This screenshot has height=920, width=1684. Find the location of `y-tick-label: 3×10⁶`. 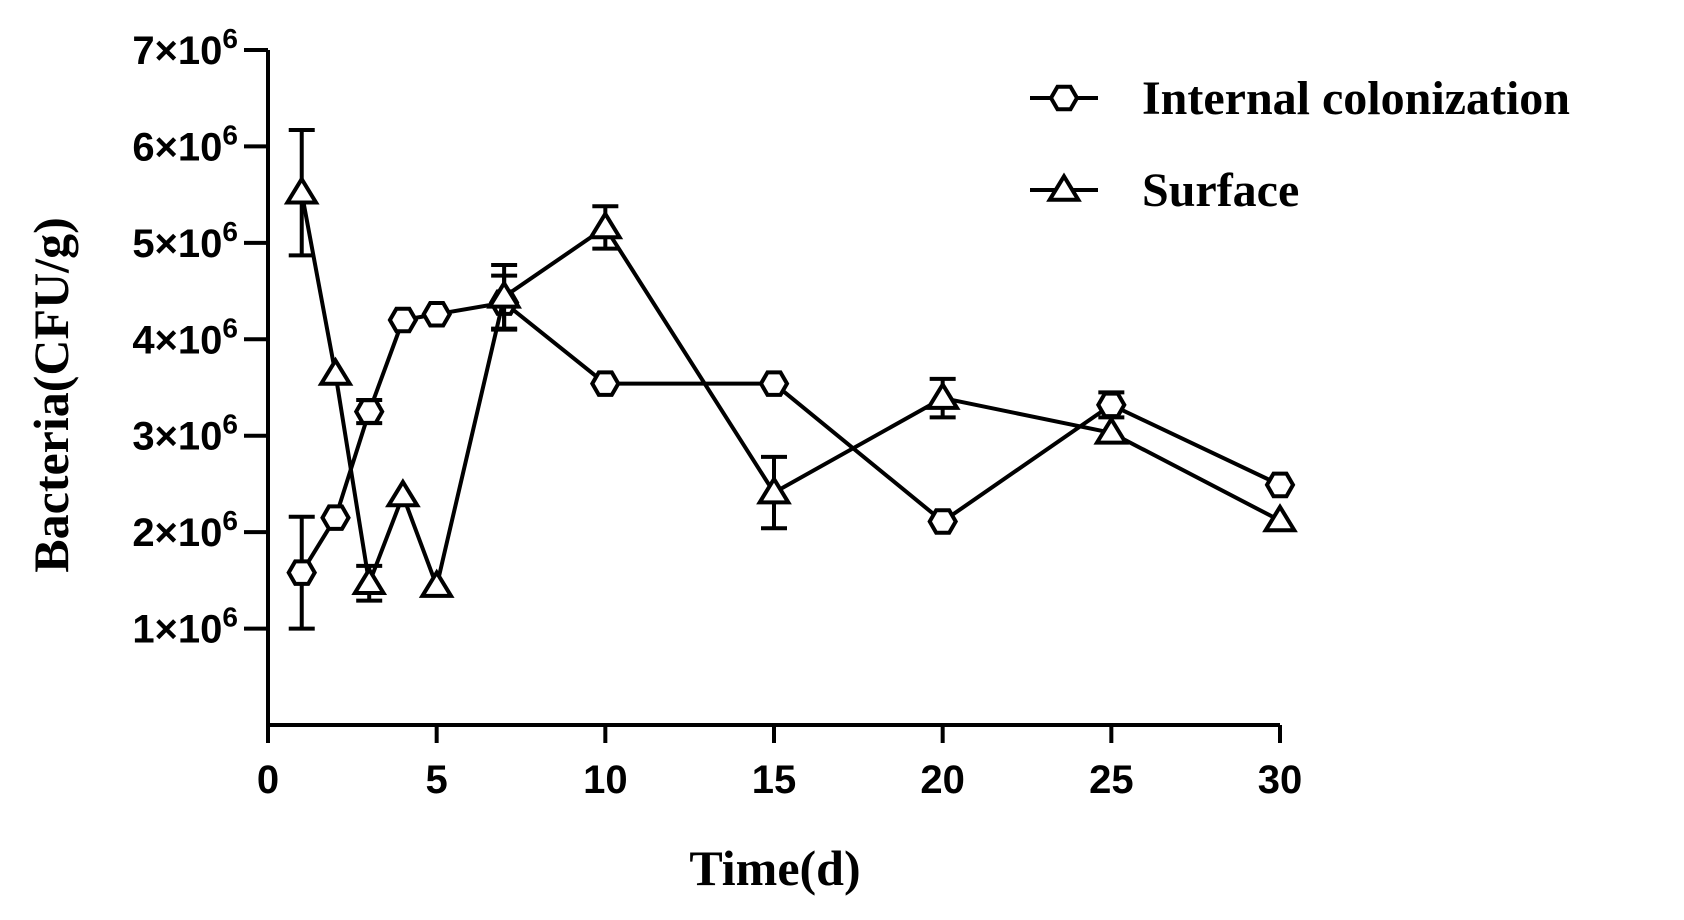

y-tick-label: 3×10⁶ is located at coordinates (185, 434).